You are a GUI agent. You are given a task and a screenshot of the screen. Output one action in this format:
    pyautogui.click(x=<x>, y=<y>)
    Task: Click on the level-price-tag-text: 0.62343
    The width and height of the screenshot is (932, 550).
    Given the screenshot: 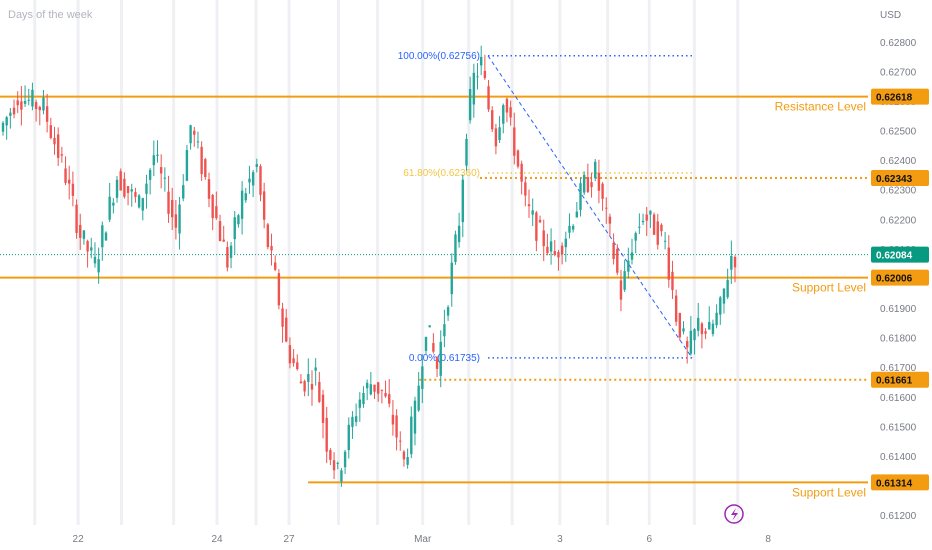 What is the action you would take?
    pyautogui.click(x=894, y=179)
    